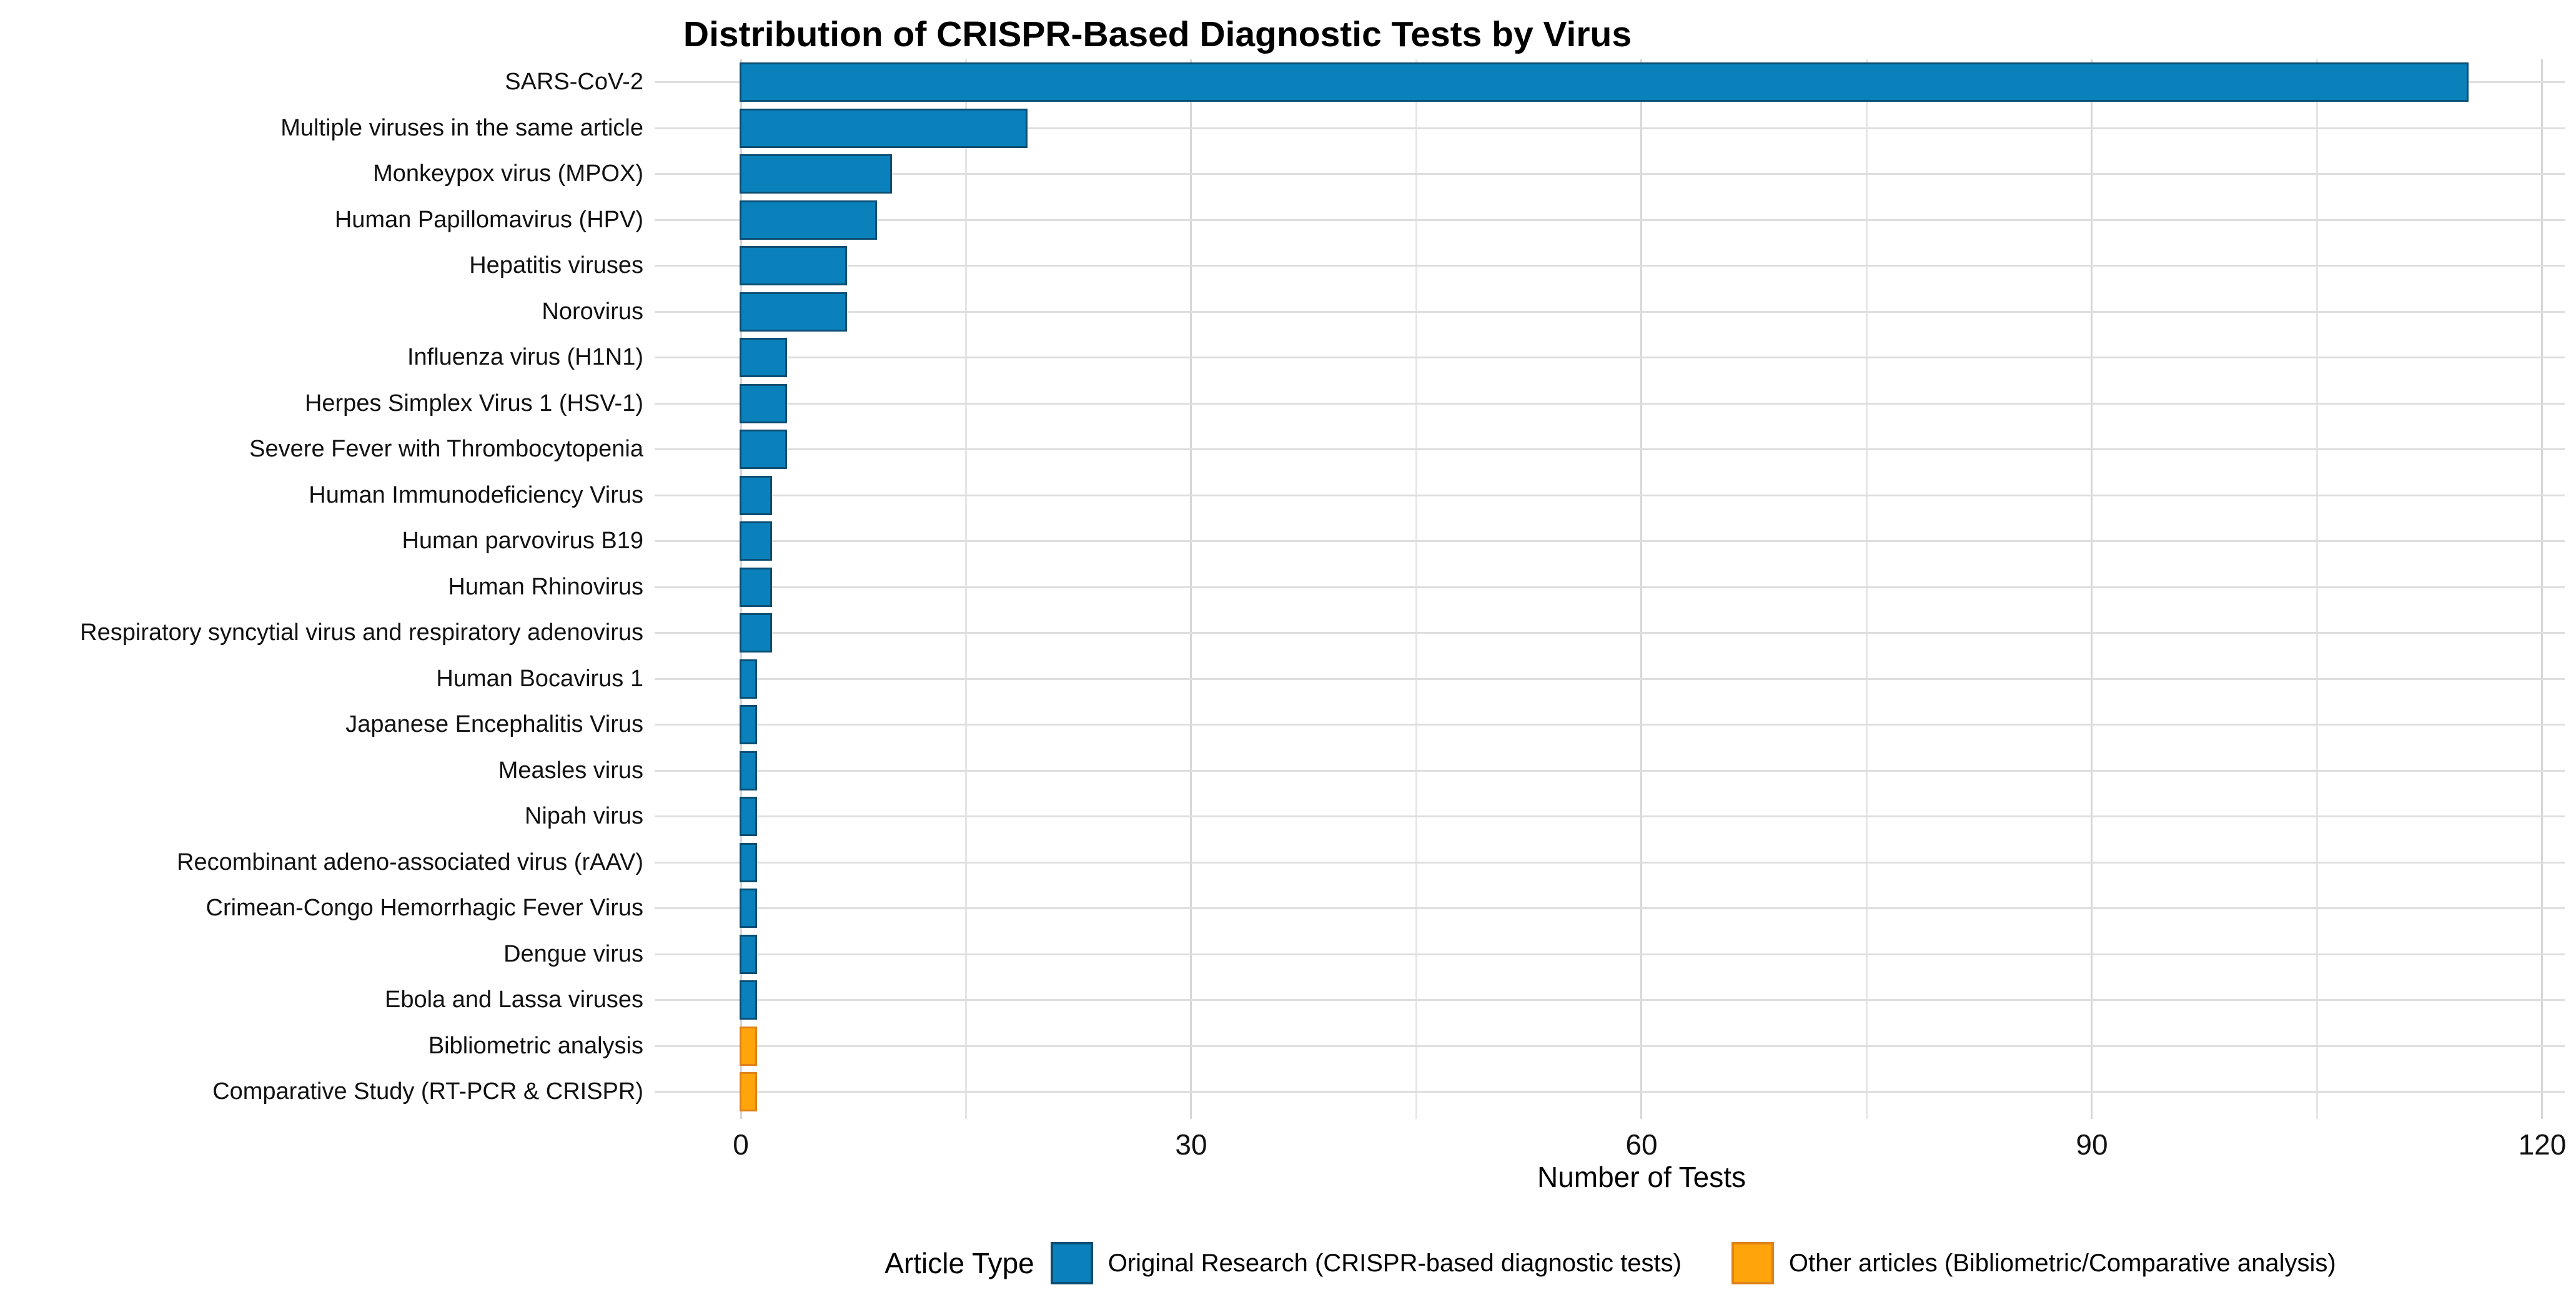  What do you see at coordinates (545, 587) in the screenshot?
I see `y-axis-label: Human Rhinovirus` at bounding box center [545, 587].